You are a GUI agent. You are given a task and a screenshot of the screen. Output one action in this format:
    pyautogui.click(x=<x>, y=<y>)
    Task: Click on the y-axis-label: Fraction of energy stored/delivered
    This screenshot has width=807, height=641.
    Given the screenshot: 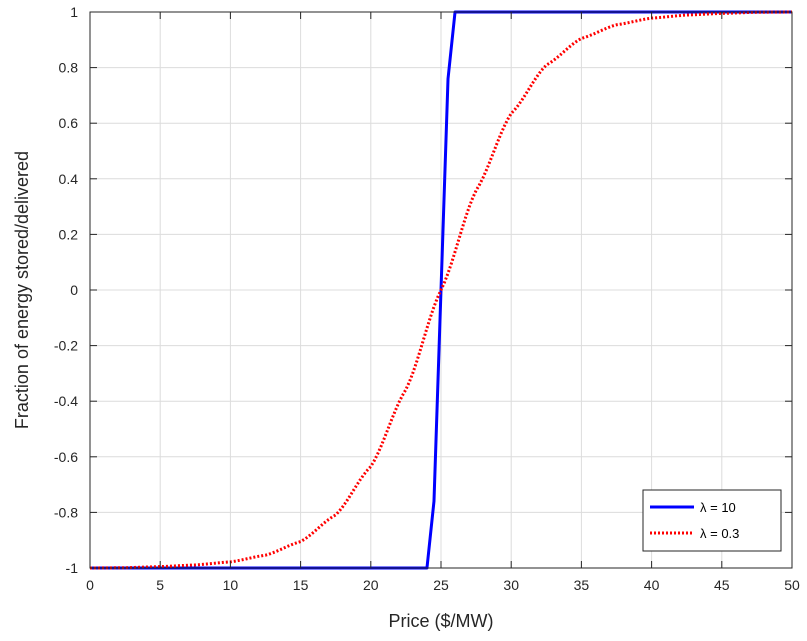 What is the action you would take?
    pyautogui.click(x=22, y=290)
    